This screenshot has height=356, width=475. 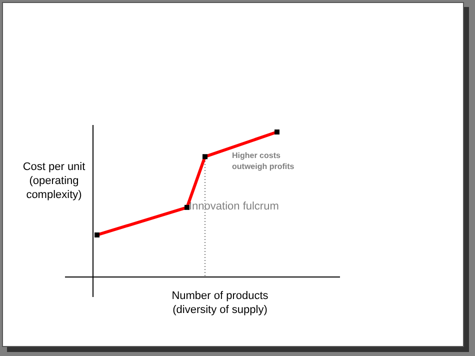 I want to click on annotation: Higher costs outweigh profits, so click(x=263, y=161).